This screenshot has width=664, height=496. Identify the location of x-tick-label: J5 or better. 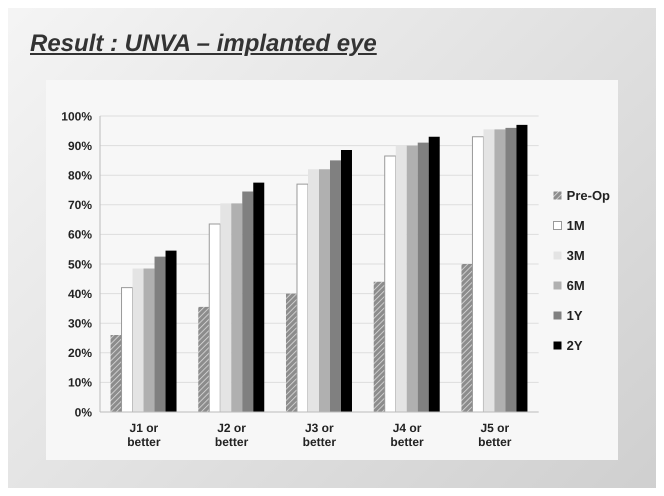
(495, 435).